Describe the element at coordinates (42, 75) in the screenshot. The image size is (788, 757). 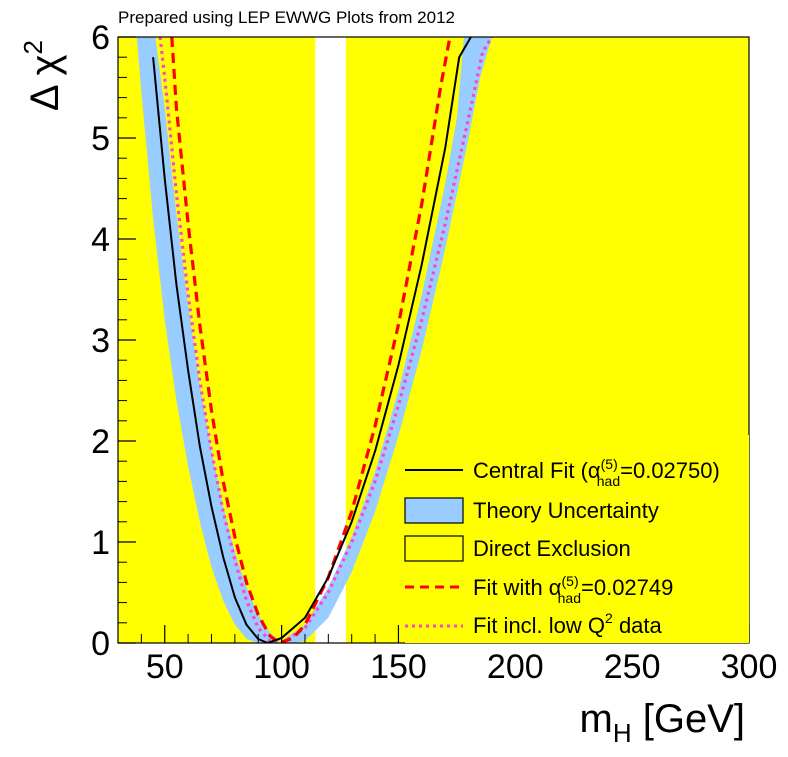
I see `y-axis-title: Δ χ2` at that location.